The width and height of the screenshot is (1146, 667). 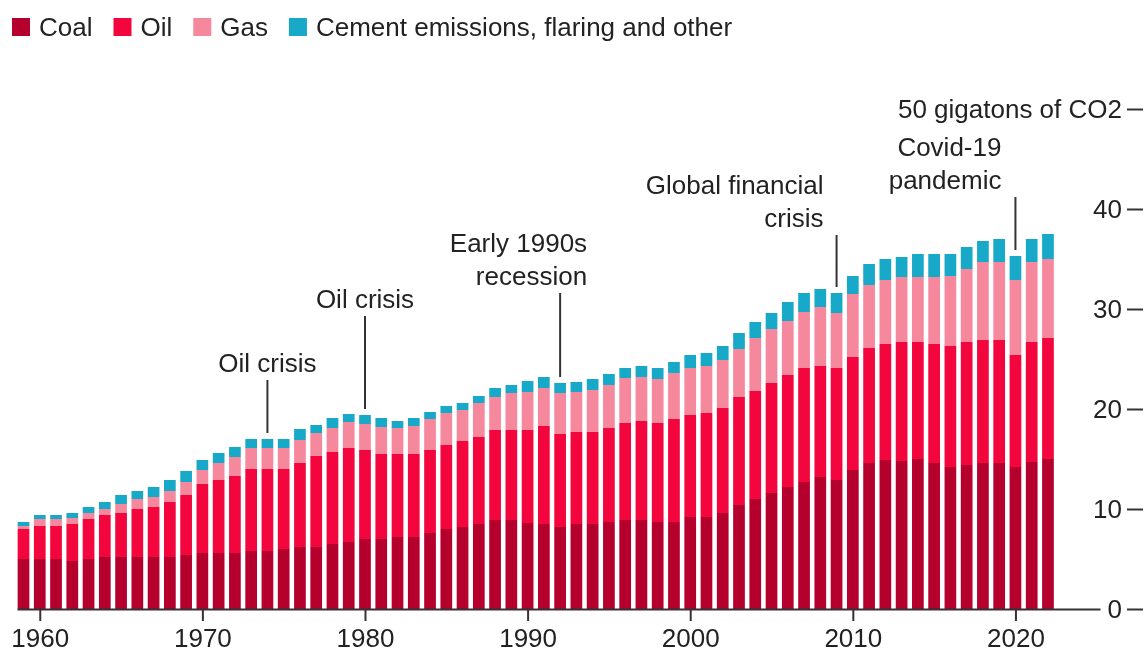 I want to click on x-tick-label: 2020, so click(x=1016, y=638).